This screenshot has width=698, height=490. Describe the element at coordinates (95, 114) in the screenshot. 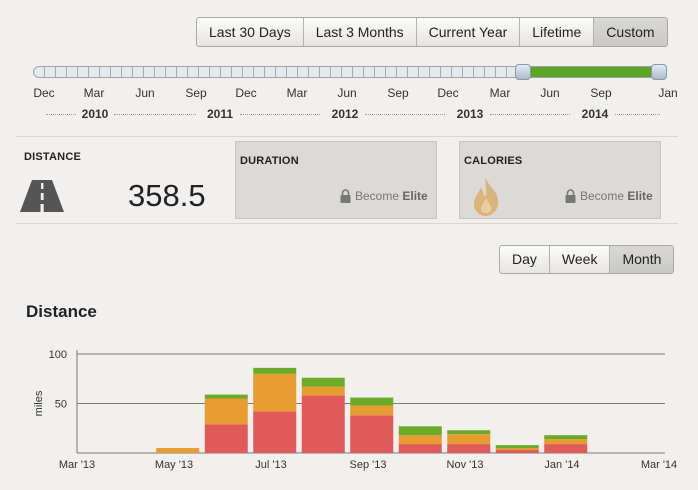

I see `timeline-year-label: 2010` at that location.